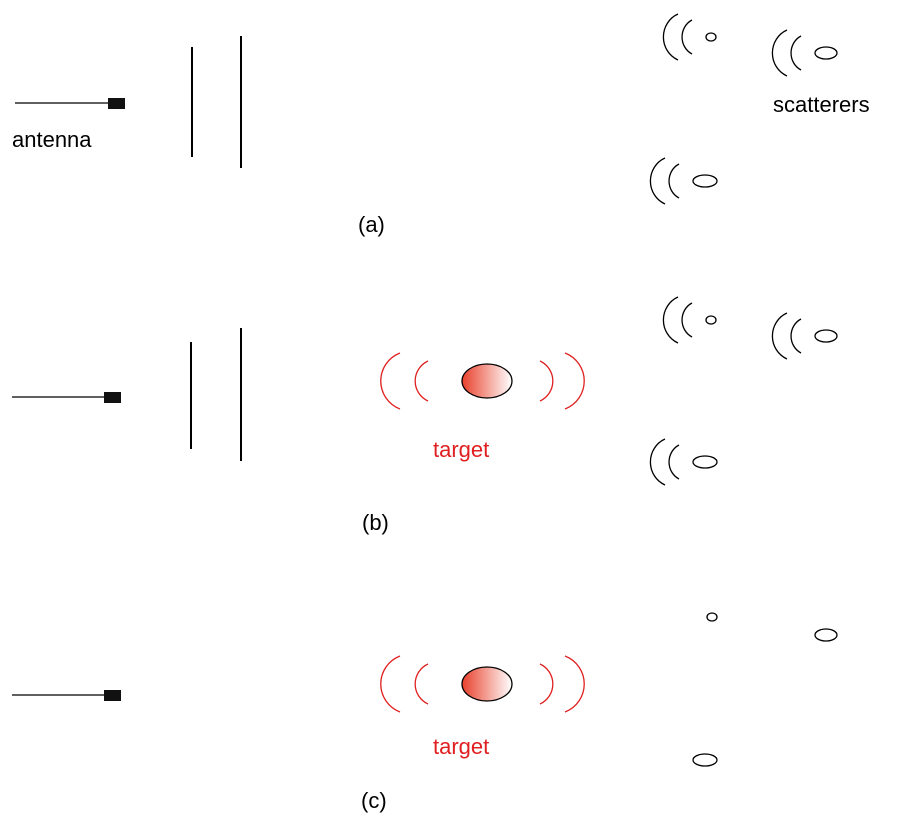 The image size is (920, 819). Describe the element at coordinates (371, 224) in the screenshot. I see `panel-label: (a)` at that location.